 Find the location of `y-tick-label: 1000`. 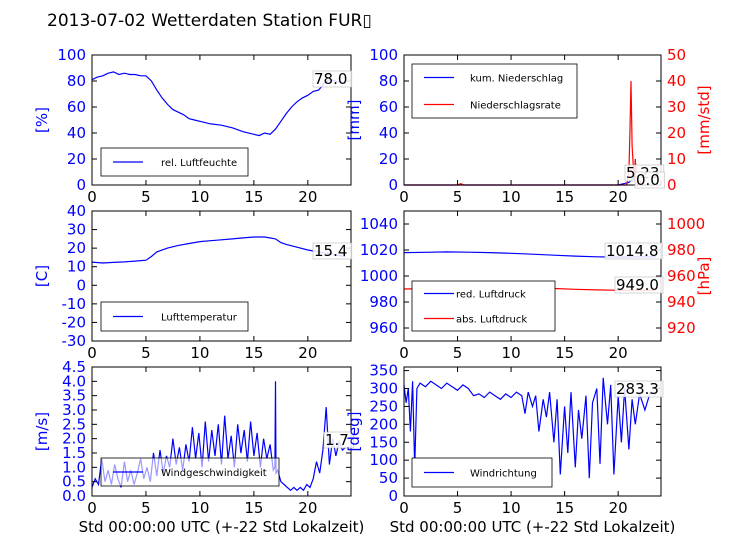

y-tick-label: 1000 is located at coordinates (379, 276).